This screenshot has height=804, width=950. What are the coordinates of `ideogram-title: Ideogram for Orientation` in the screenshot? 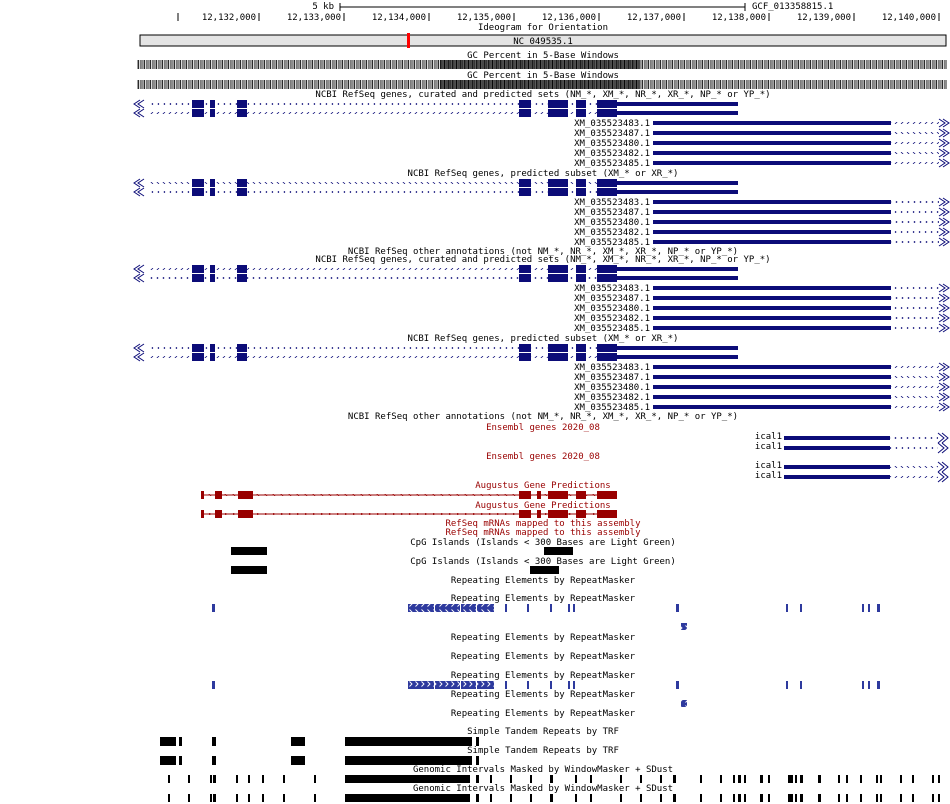 It's located at (543, 28).